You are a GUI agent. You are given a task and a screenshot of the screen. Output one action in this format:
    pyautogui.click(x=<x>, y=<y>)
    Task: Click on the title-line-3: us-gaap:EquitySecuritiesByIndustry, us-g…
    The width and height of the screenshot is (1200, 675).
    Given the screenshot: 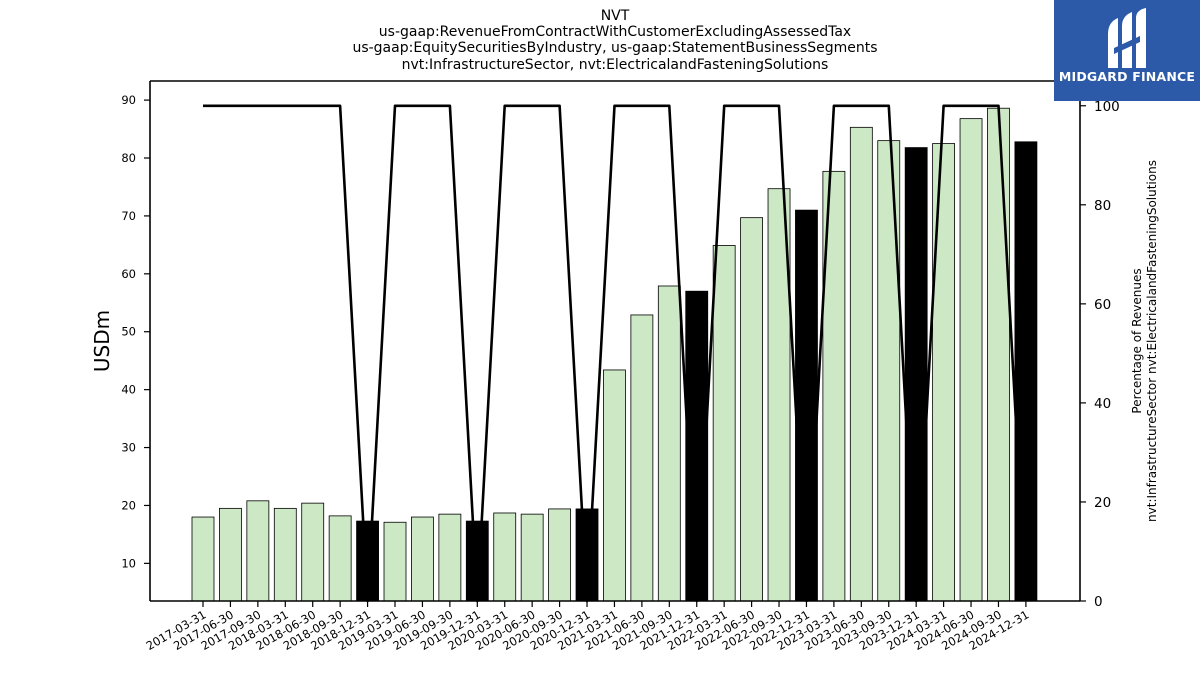 What is the action you would take?
    pyautogui.click(x=614, y=48)
    